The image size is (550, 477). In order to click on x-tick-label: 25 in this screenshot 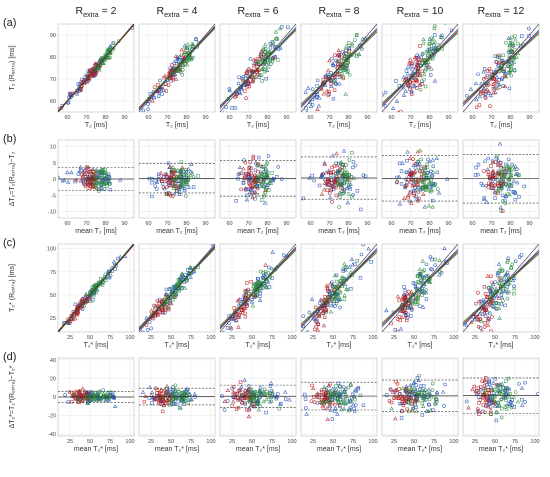, I will do `click(313, 338)`.